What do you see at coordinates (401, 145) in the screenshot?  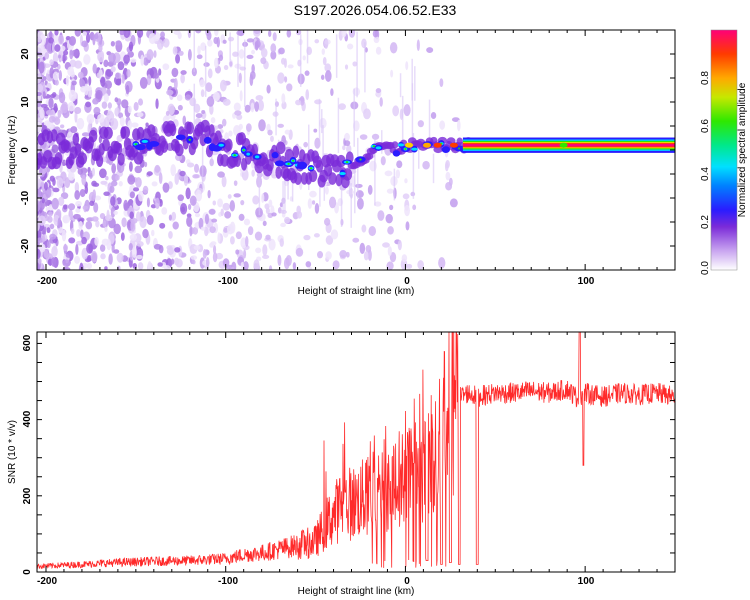 I see `signal-core-hot` at bounding box center [401, 145].